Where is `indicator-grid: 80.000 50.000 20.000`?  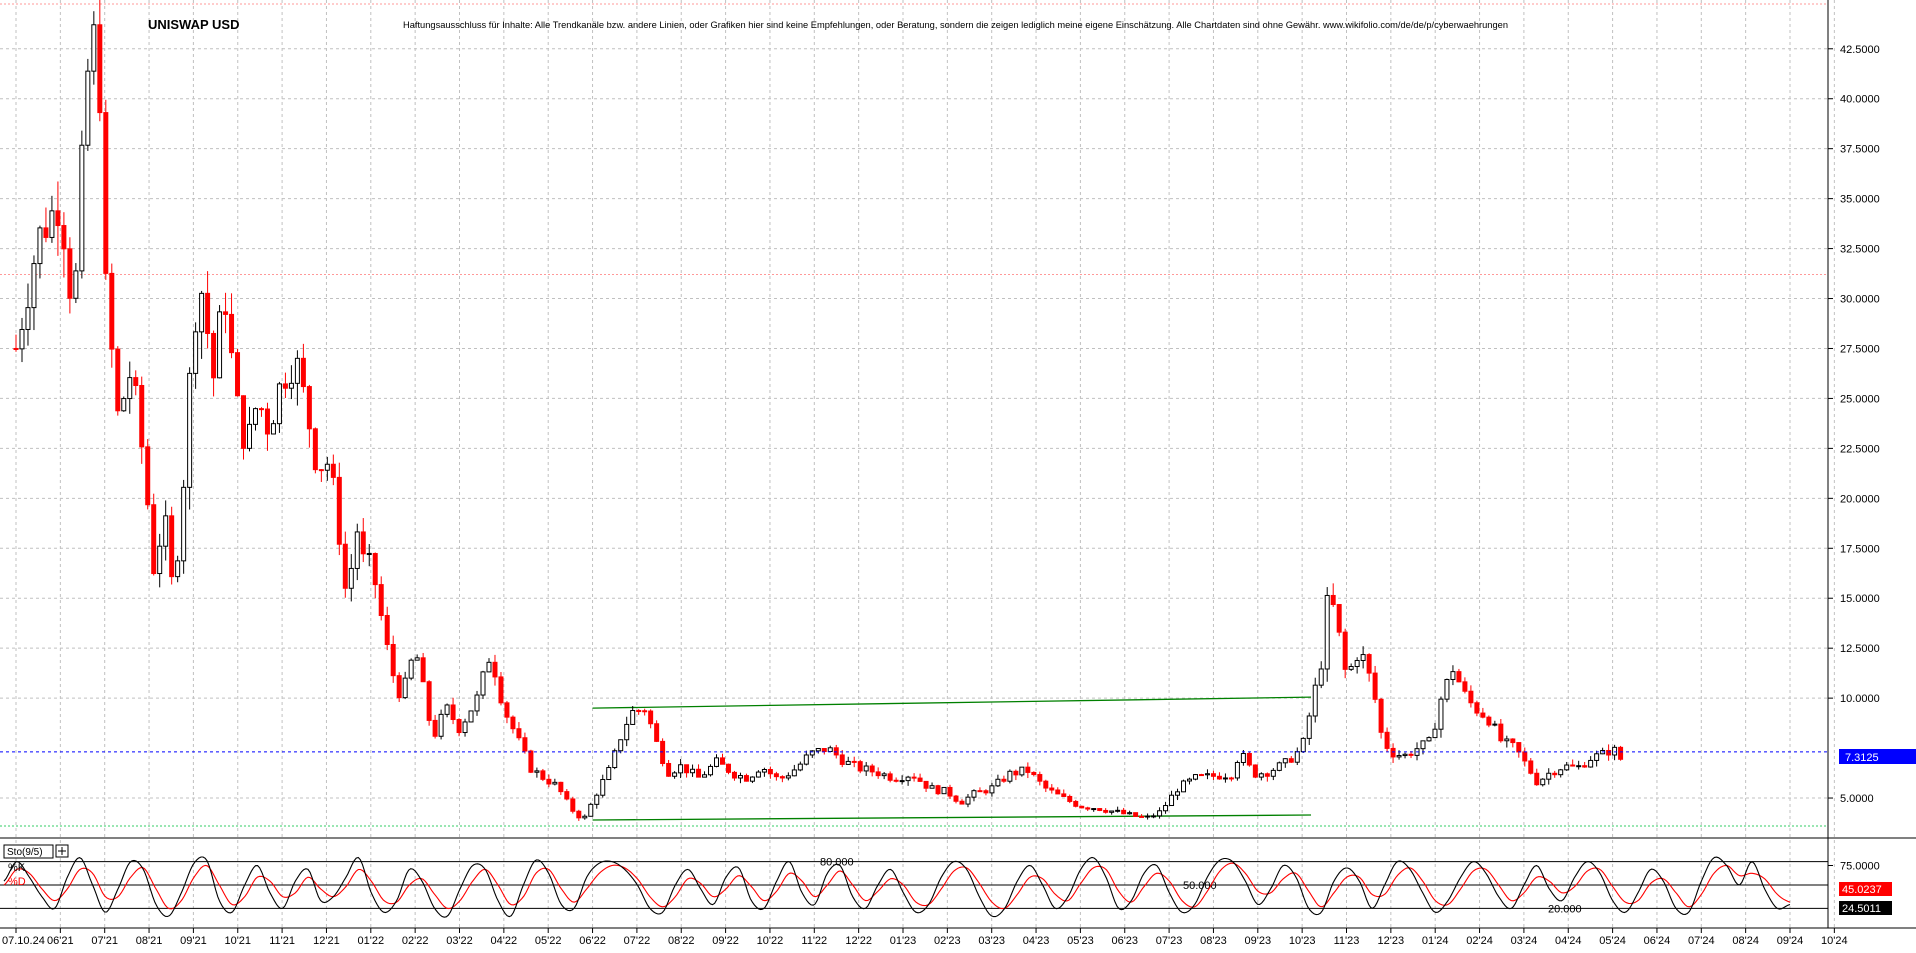
indicator-grid: 80.000 50.000 20.000 is located at coordinates (914, 886).